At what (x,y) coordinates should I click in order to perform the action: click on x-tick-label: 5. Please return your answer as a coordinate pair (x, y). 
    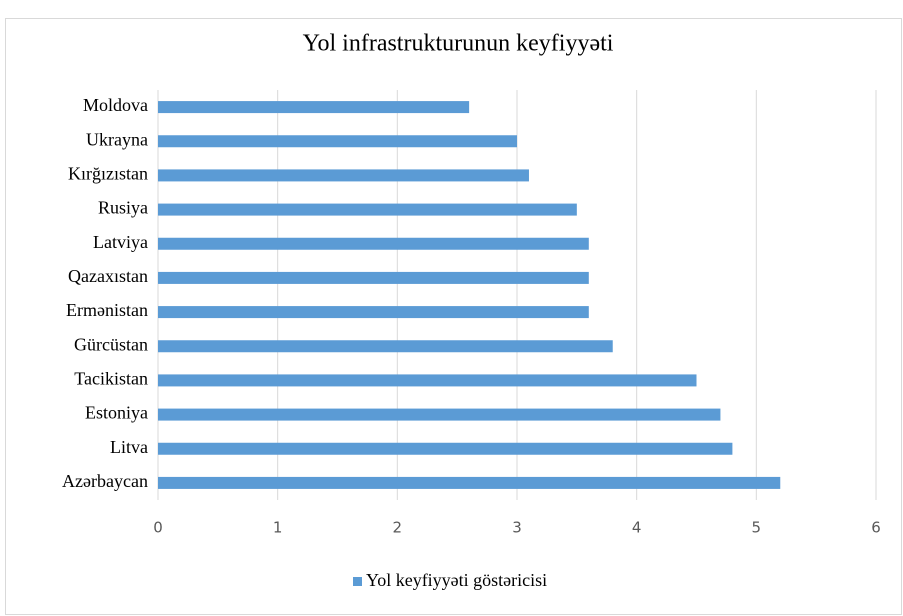
    Looking at the image, I should click on (757, 528).